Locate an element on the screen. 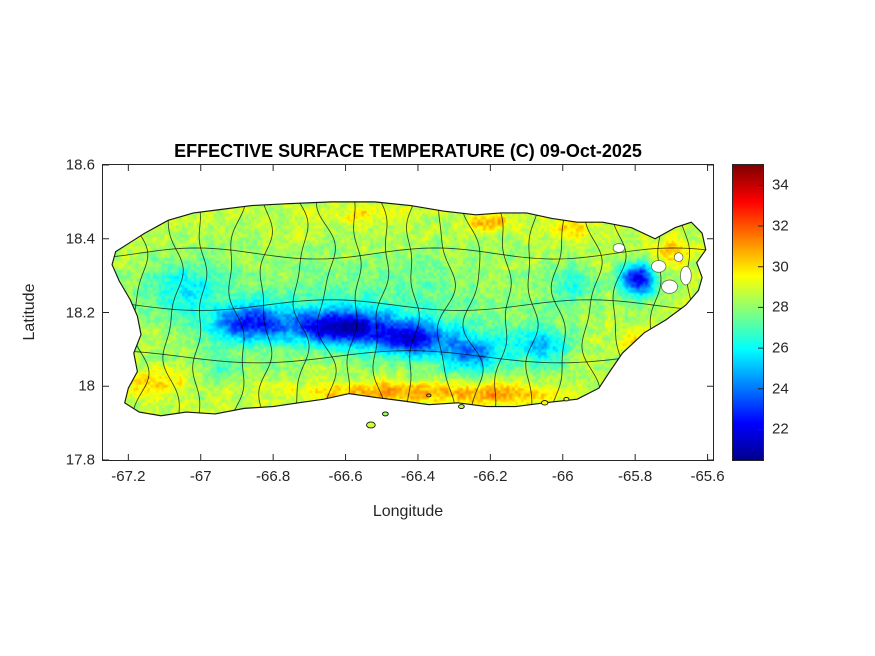  x-tick-label: -66.2 is located at coordinates (490, 476).